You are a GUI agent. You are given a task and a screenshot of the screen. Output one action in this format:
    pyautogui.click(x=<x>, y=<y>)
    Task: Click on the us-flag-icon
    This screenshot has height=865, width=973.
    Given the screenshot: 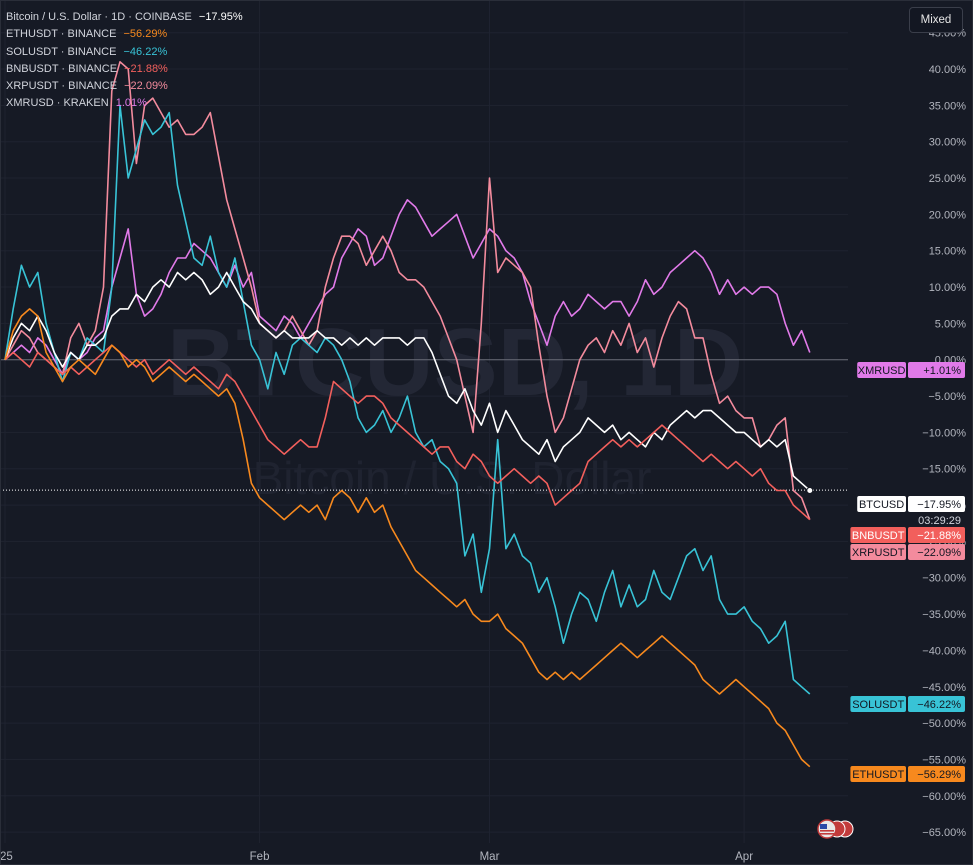 What is the action you would take?
    pyautogui.click(x=835, y=829)
    